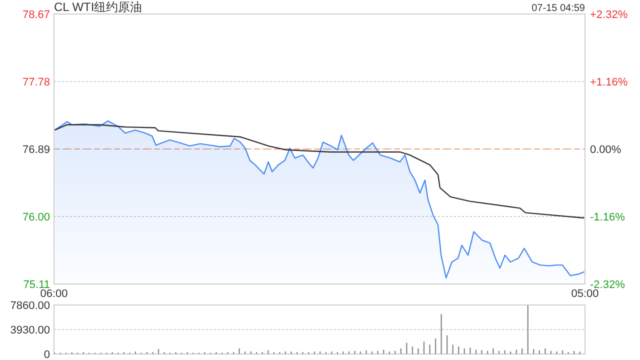  I want to click on y2-tick-label: -1.16%, so click(608, 218).